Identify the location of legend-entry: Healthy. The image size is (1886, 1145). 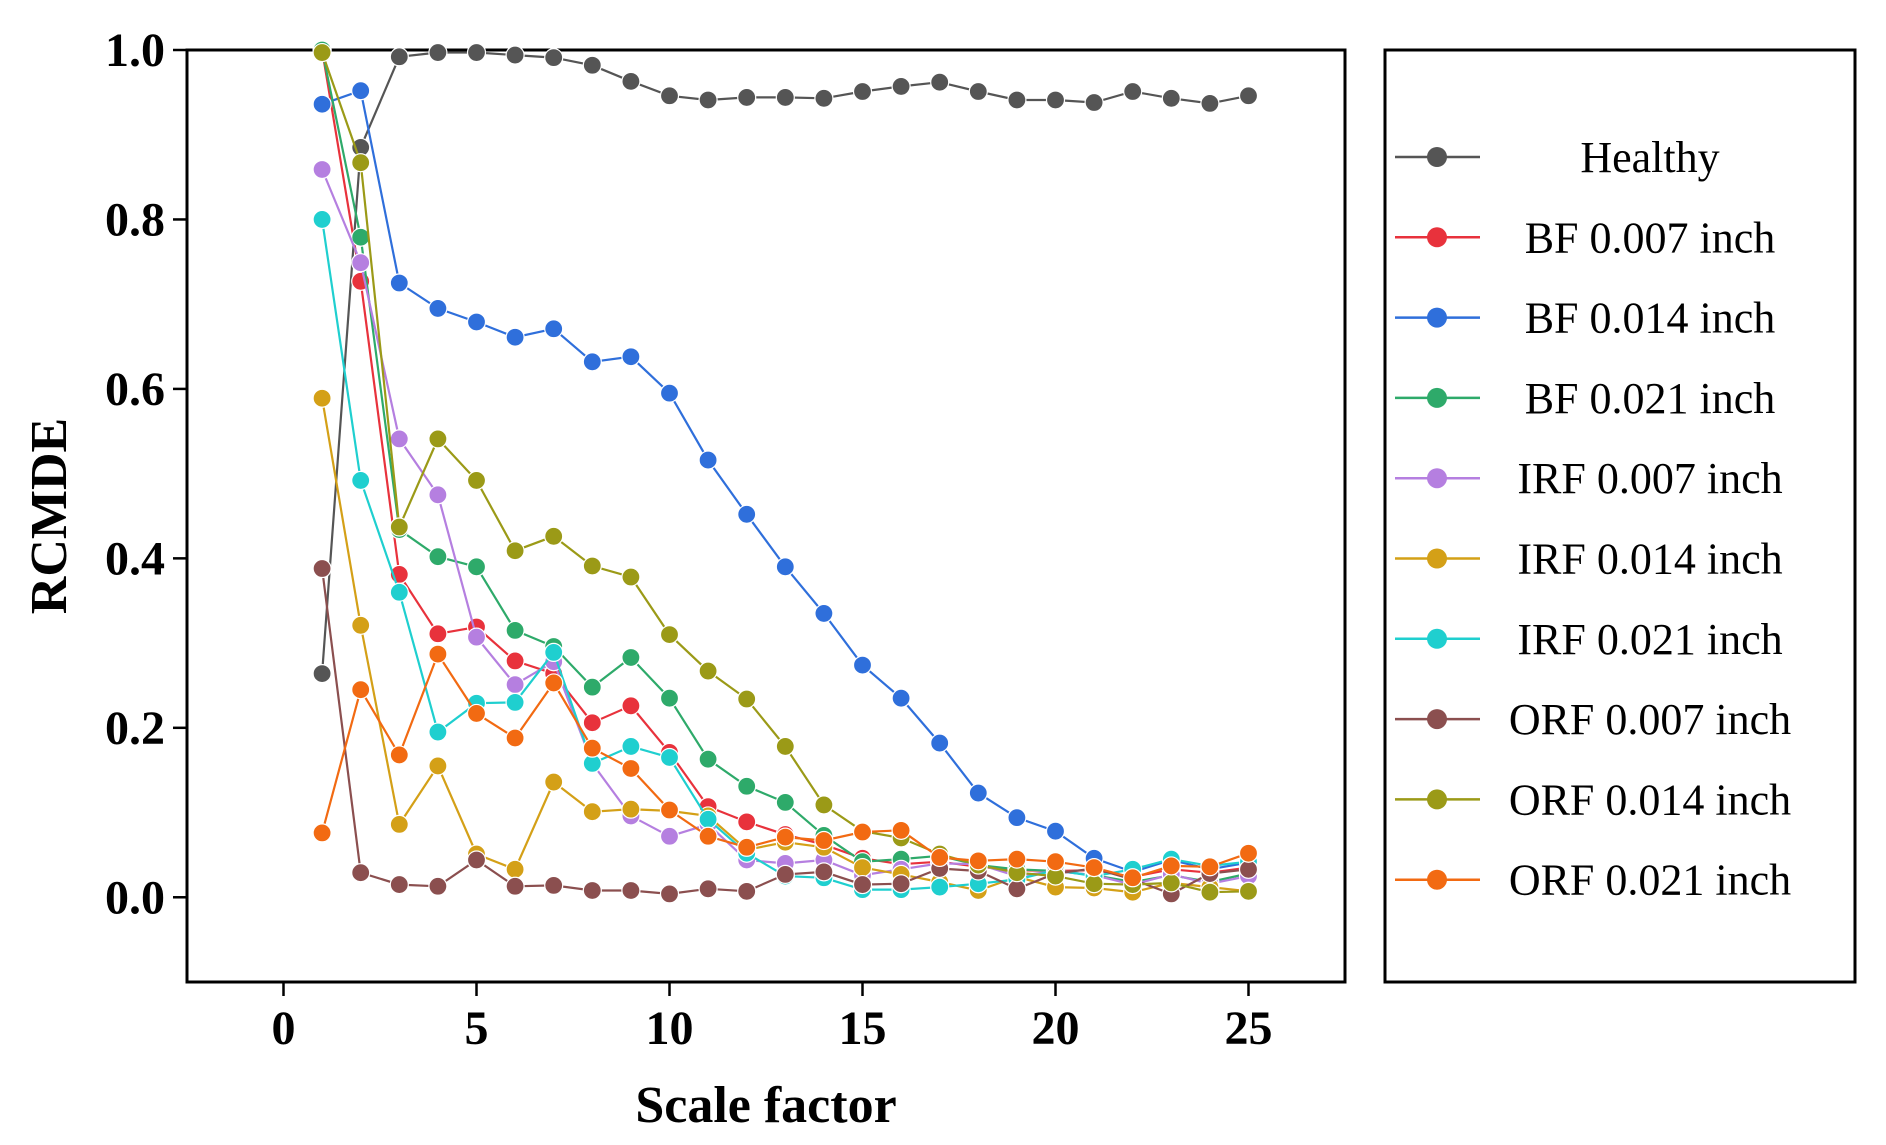
(1557, 157).